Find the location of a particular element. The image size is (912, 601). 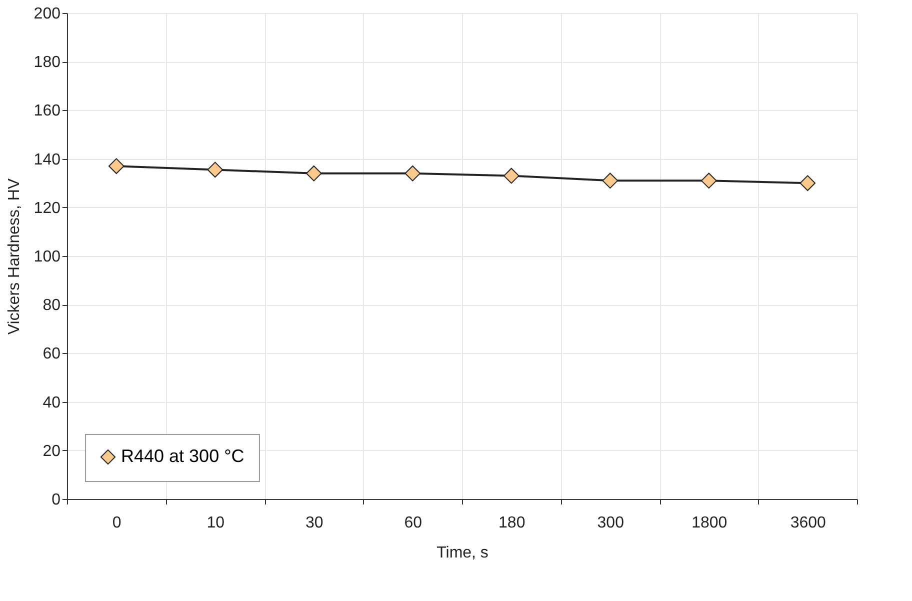

y-tick-label: 180 is located at coordinates (47, 63).